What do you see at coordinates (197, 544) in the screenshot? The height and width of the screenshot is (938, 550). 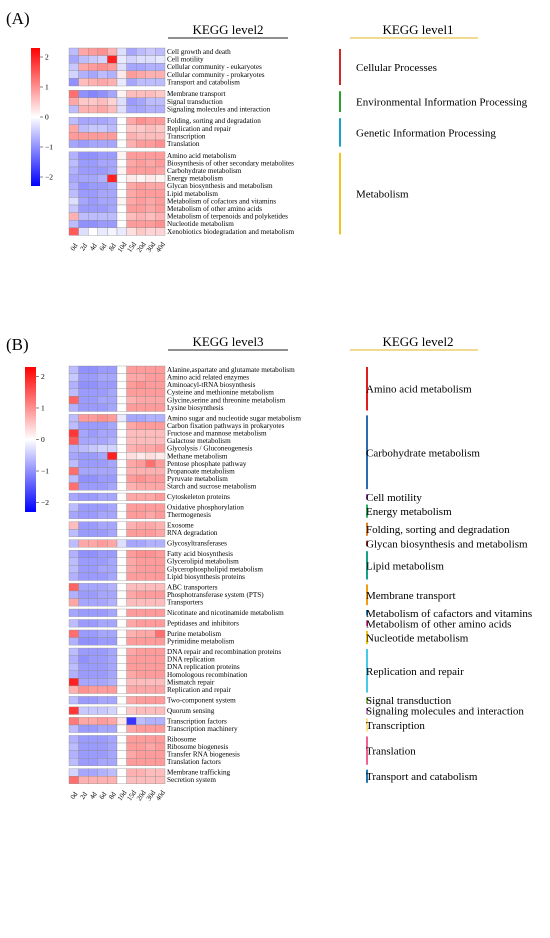 I see `row-label: Glycosyltransferases` at bounding box center [197, 544].